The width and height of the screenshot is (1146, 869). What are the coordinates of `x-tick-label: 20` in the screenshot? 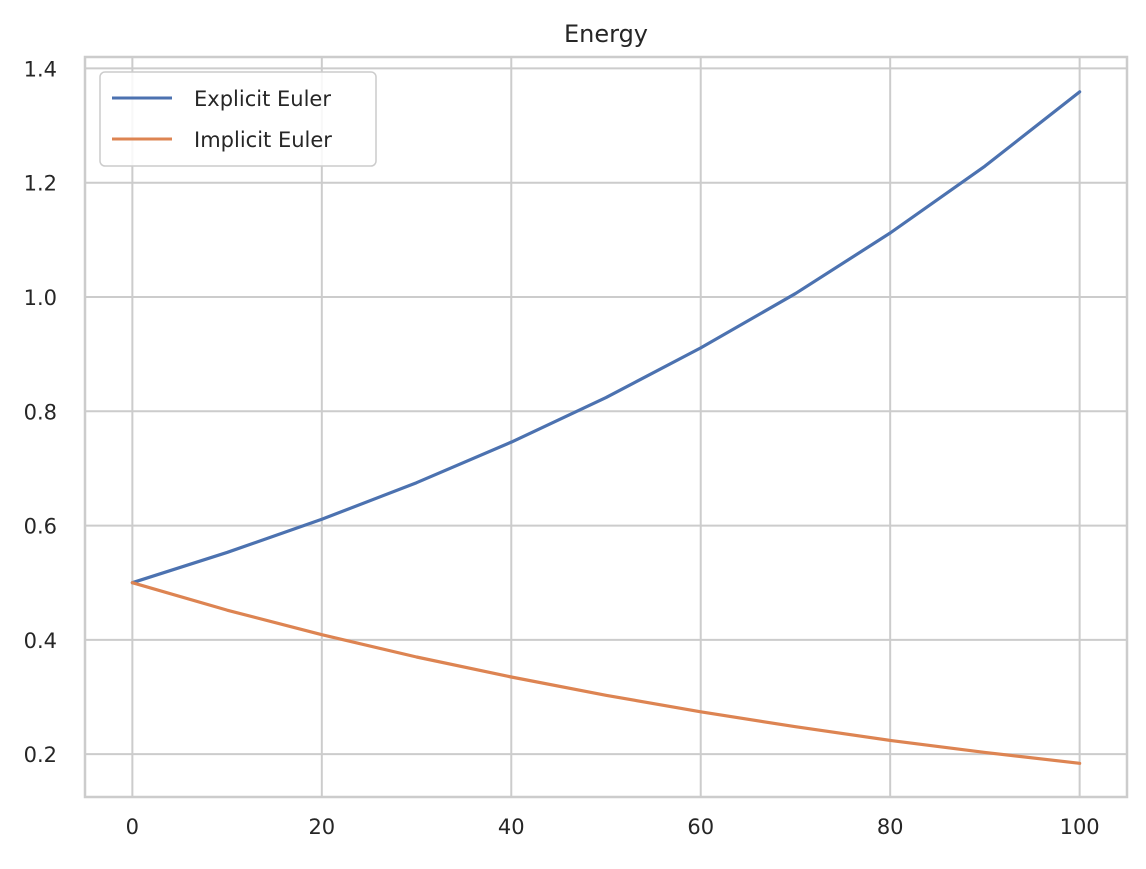 It's located at (321, 827).